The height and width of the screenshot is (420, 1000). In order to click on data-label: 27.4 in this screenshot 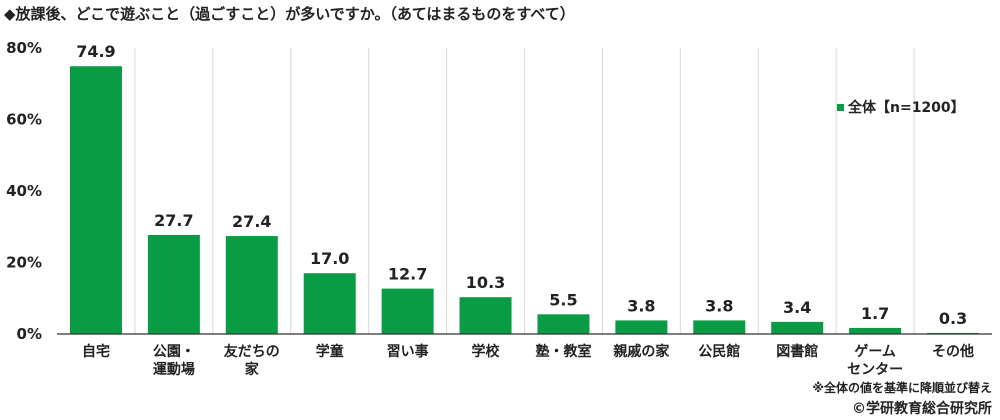, I will do `click(251, 221)`.